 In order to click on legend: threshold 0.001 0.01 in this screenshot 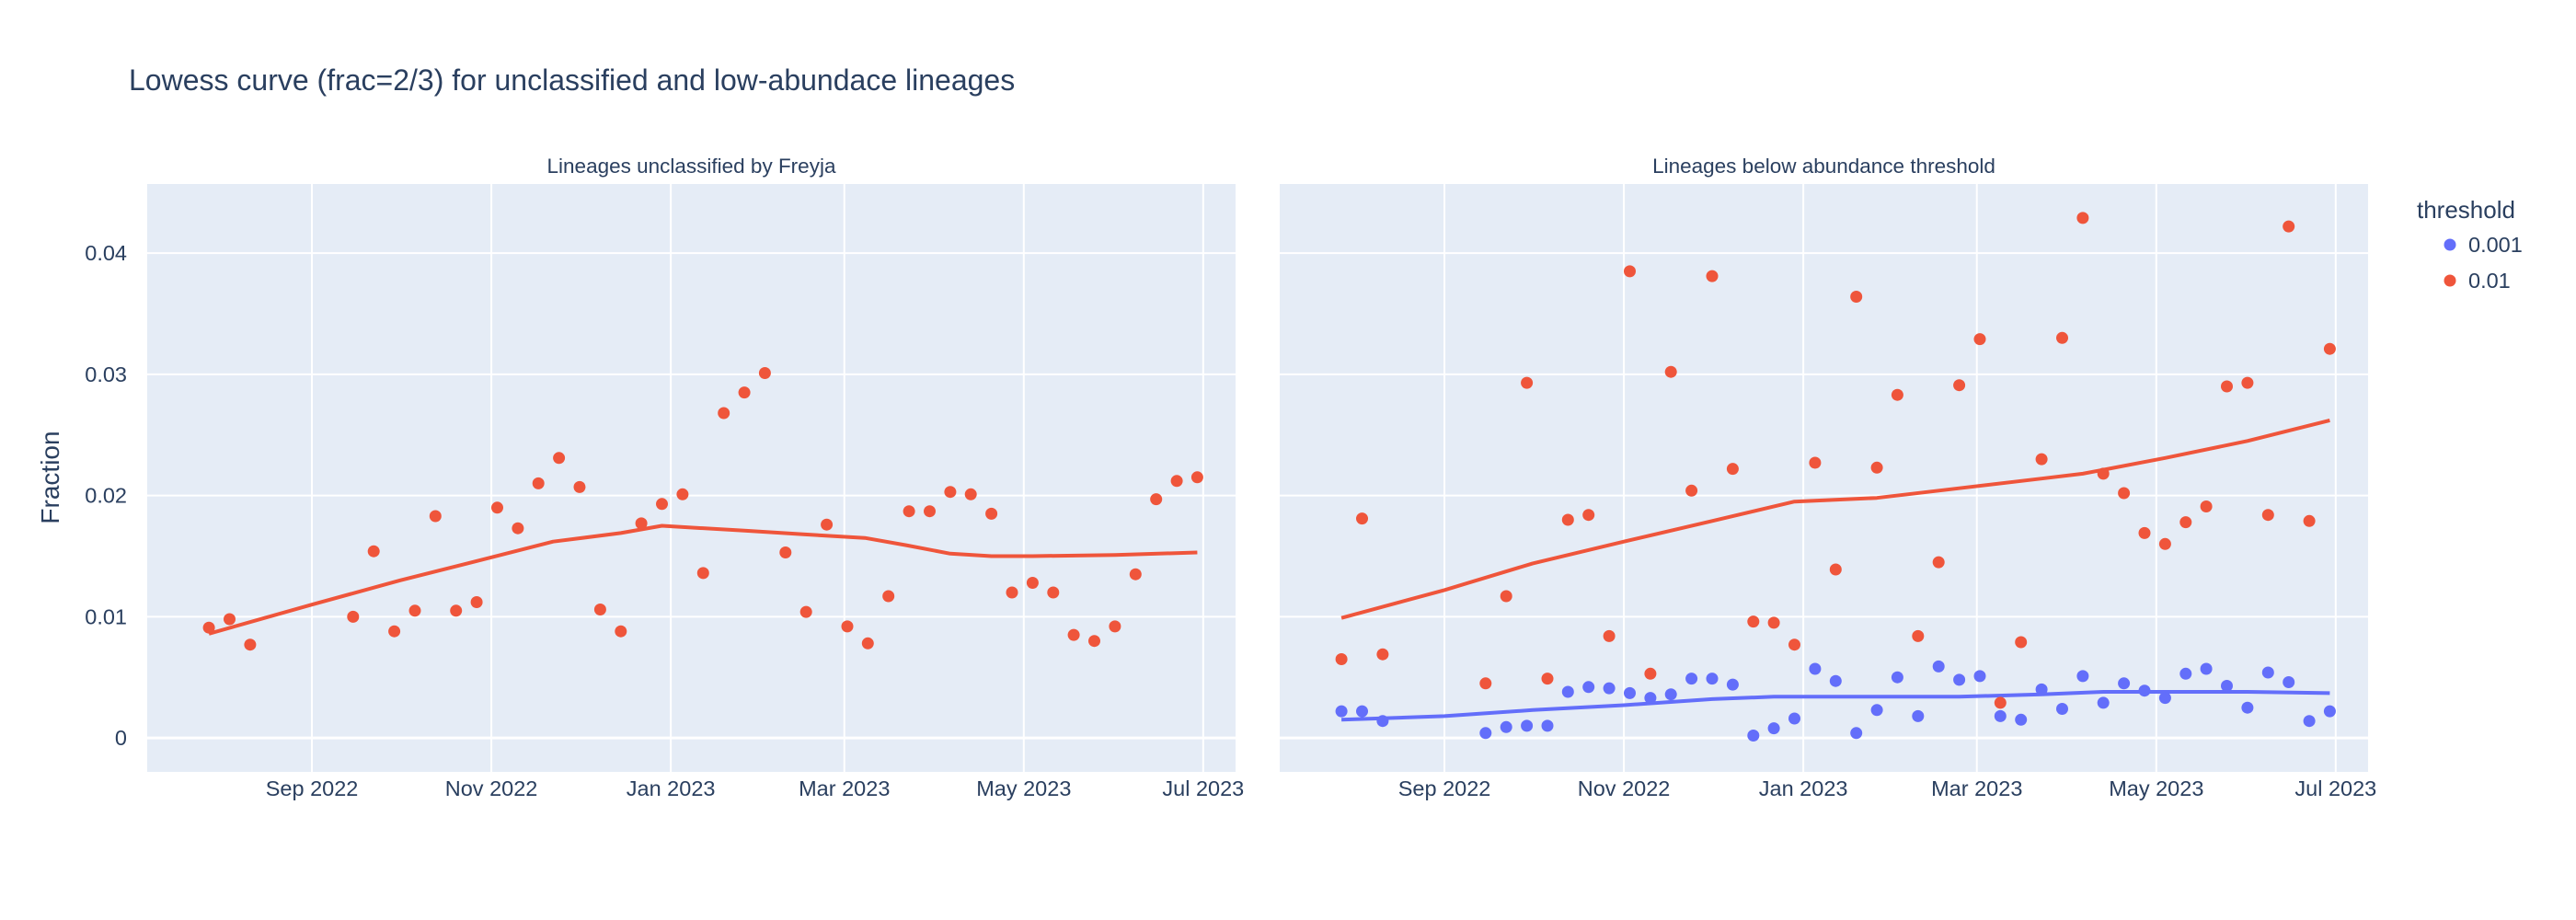, I will do `click(2470, 244)`.